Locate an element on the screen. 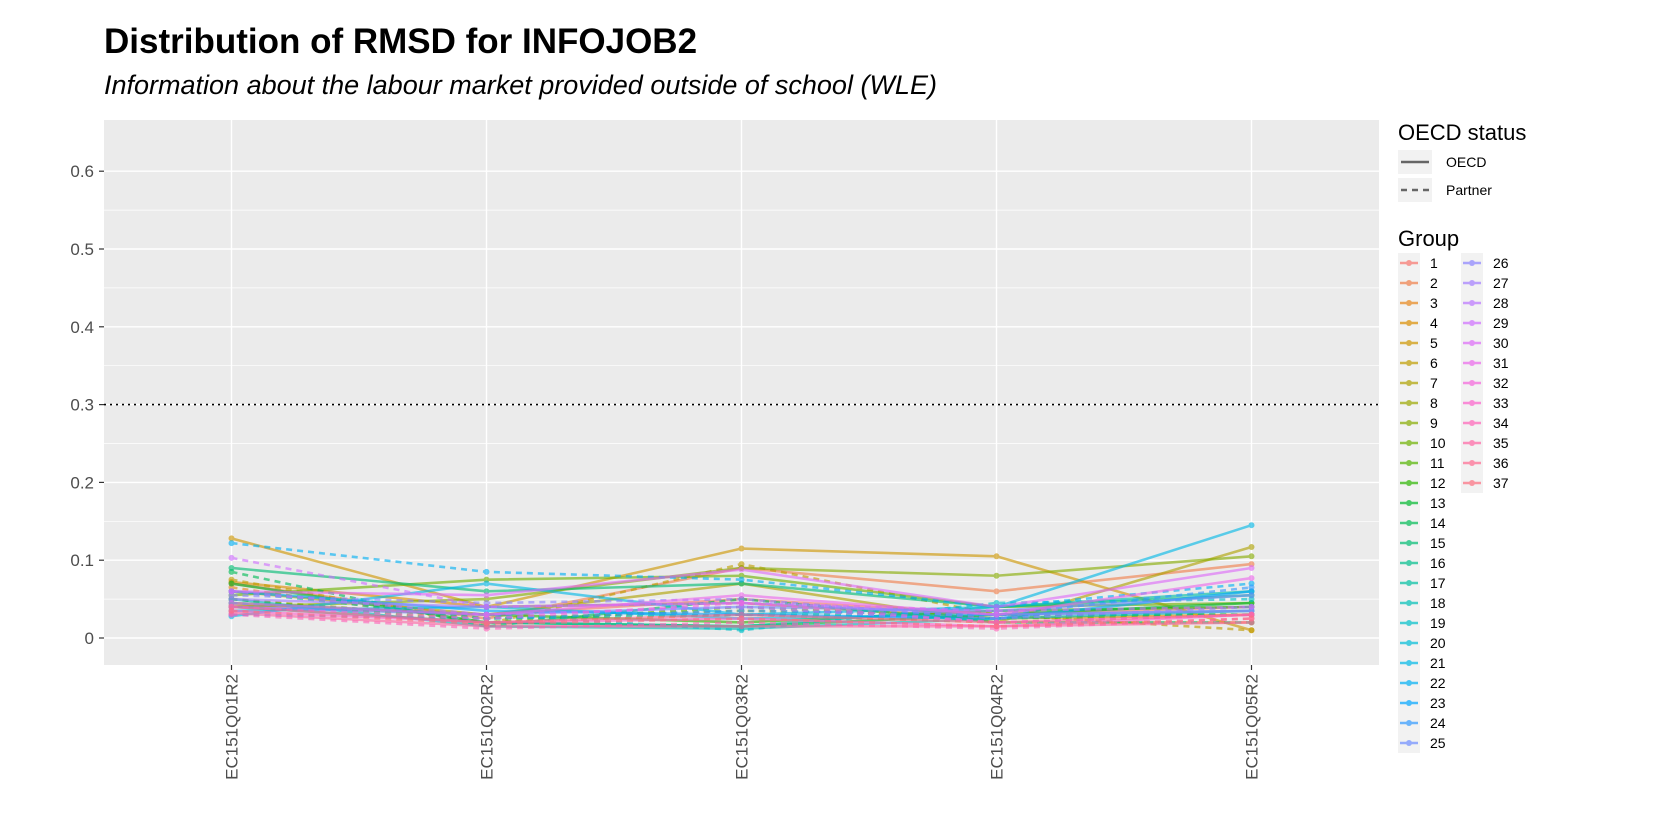 The height and width of the screenshot is (826, 1653). legend-label-group: 19 is located at coordinates (1438, 623).